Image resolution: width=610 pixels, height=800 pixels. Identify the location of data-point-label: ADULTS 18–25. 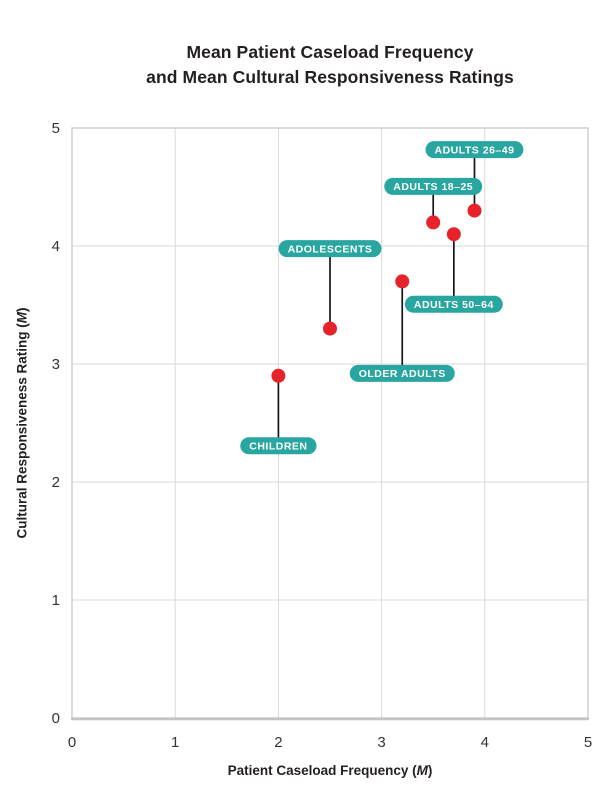
(433, 187).